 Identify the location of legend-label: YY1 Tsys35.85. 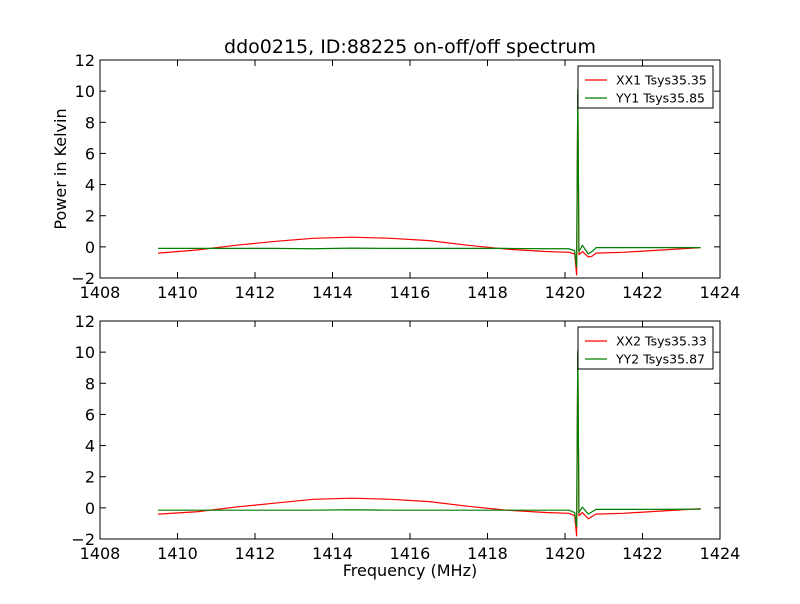
(660, 98).